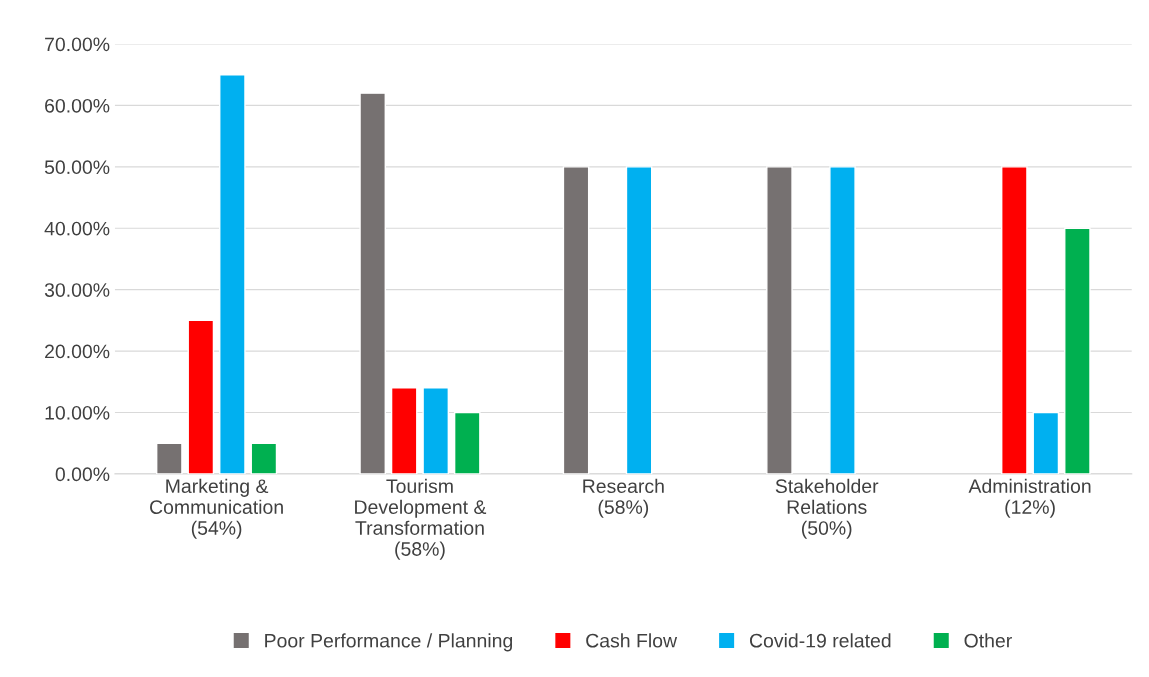 The image size is (1149, 677). What do you see at coordinates (988, 640) in the screenshot?
I see `legend-label: Other` at bounding box center [988, 640].